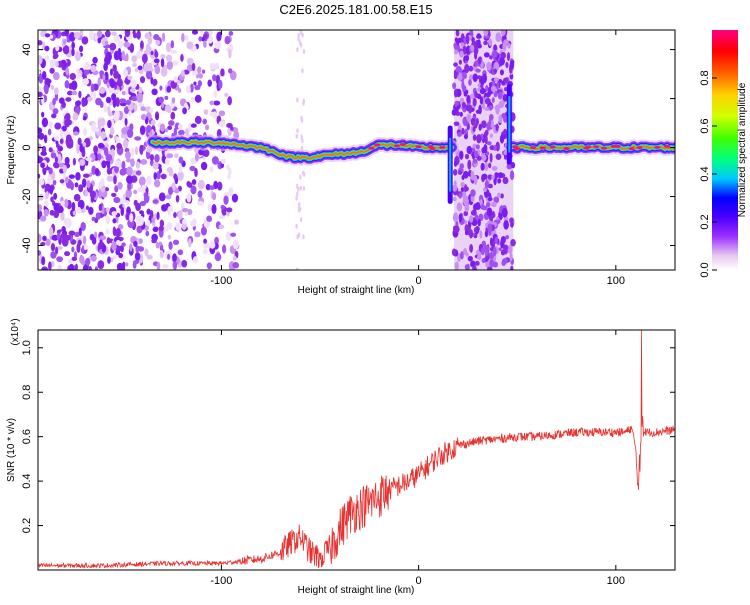  Describe the element at coordinates (356, 290) in the screenshot. I see `spectrogram-xlabel: Height of straight line (km)` at that location.